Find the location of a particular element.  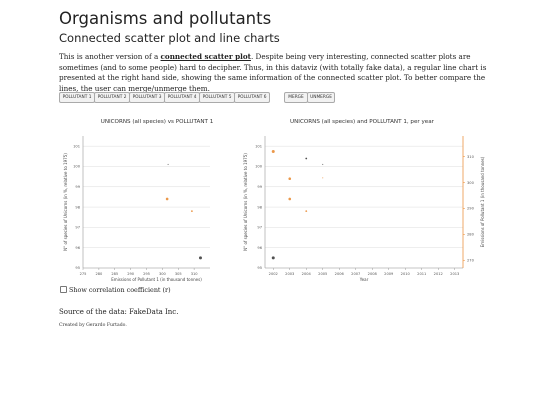

y2-tick-label: 290 is located at coordinates (471, 209).